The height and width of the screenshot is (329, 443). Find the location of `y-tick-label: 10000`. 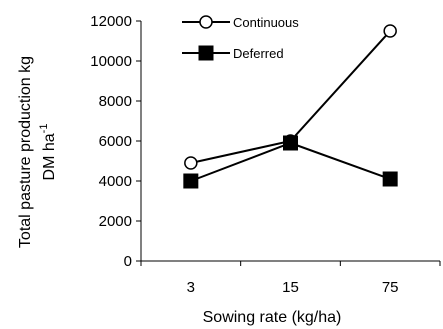

y-tick-label: 10000 is located at coordinates (111, 61).